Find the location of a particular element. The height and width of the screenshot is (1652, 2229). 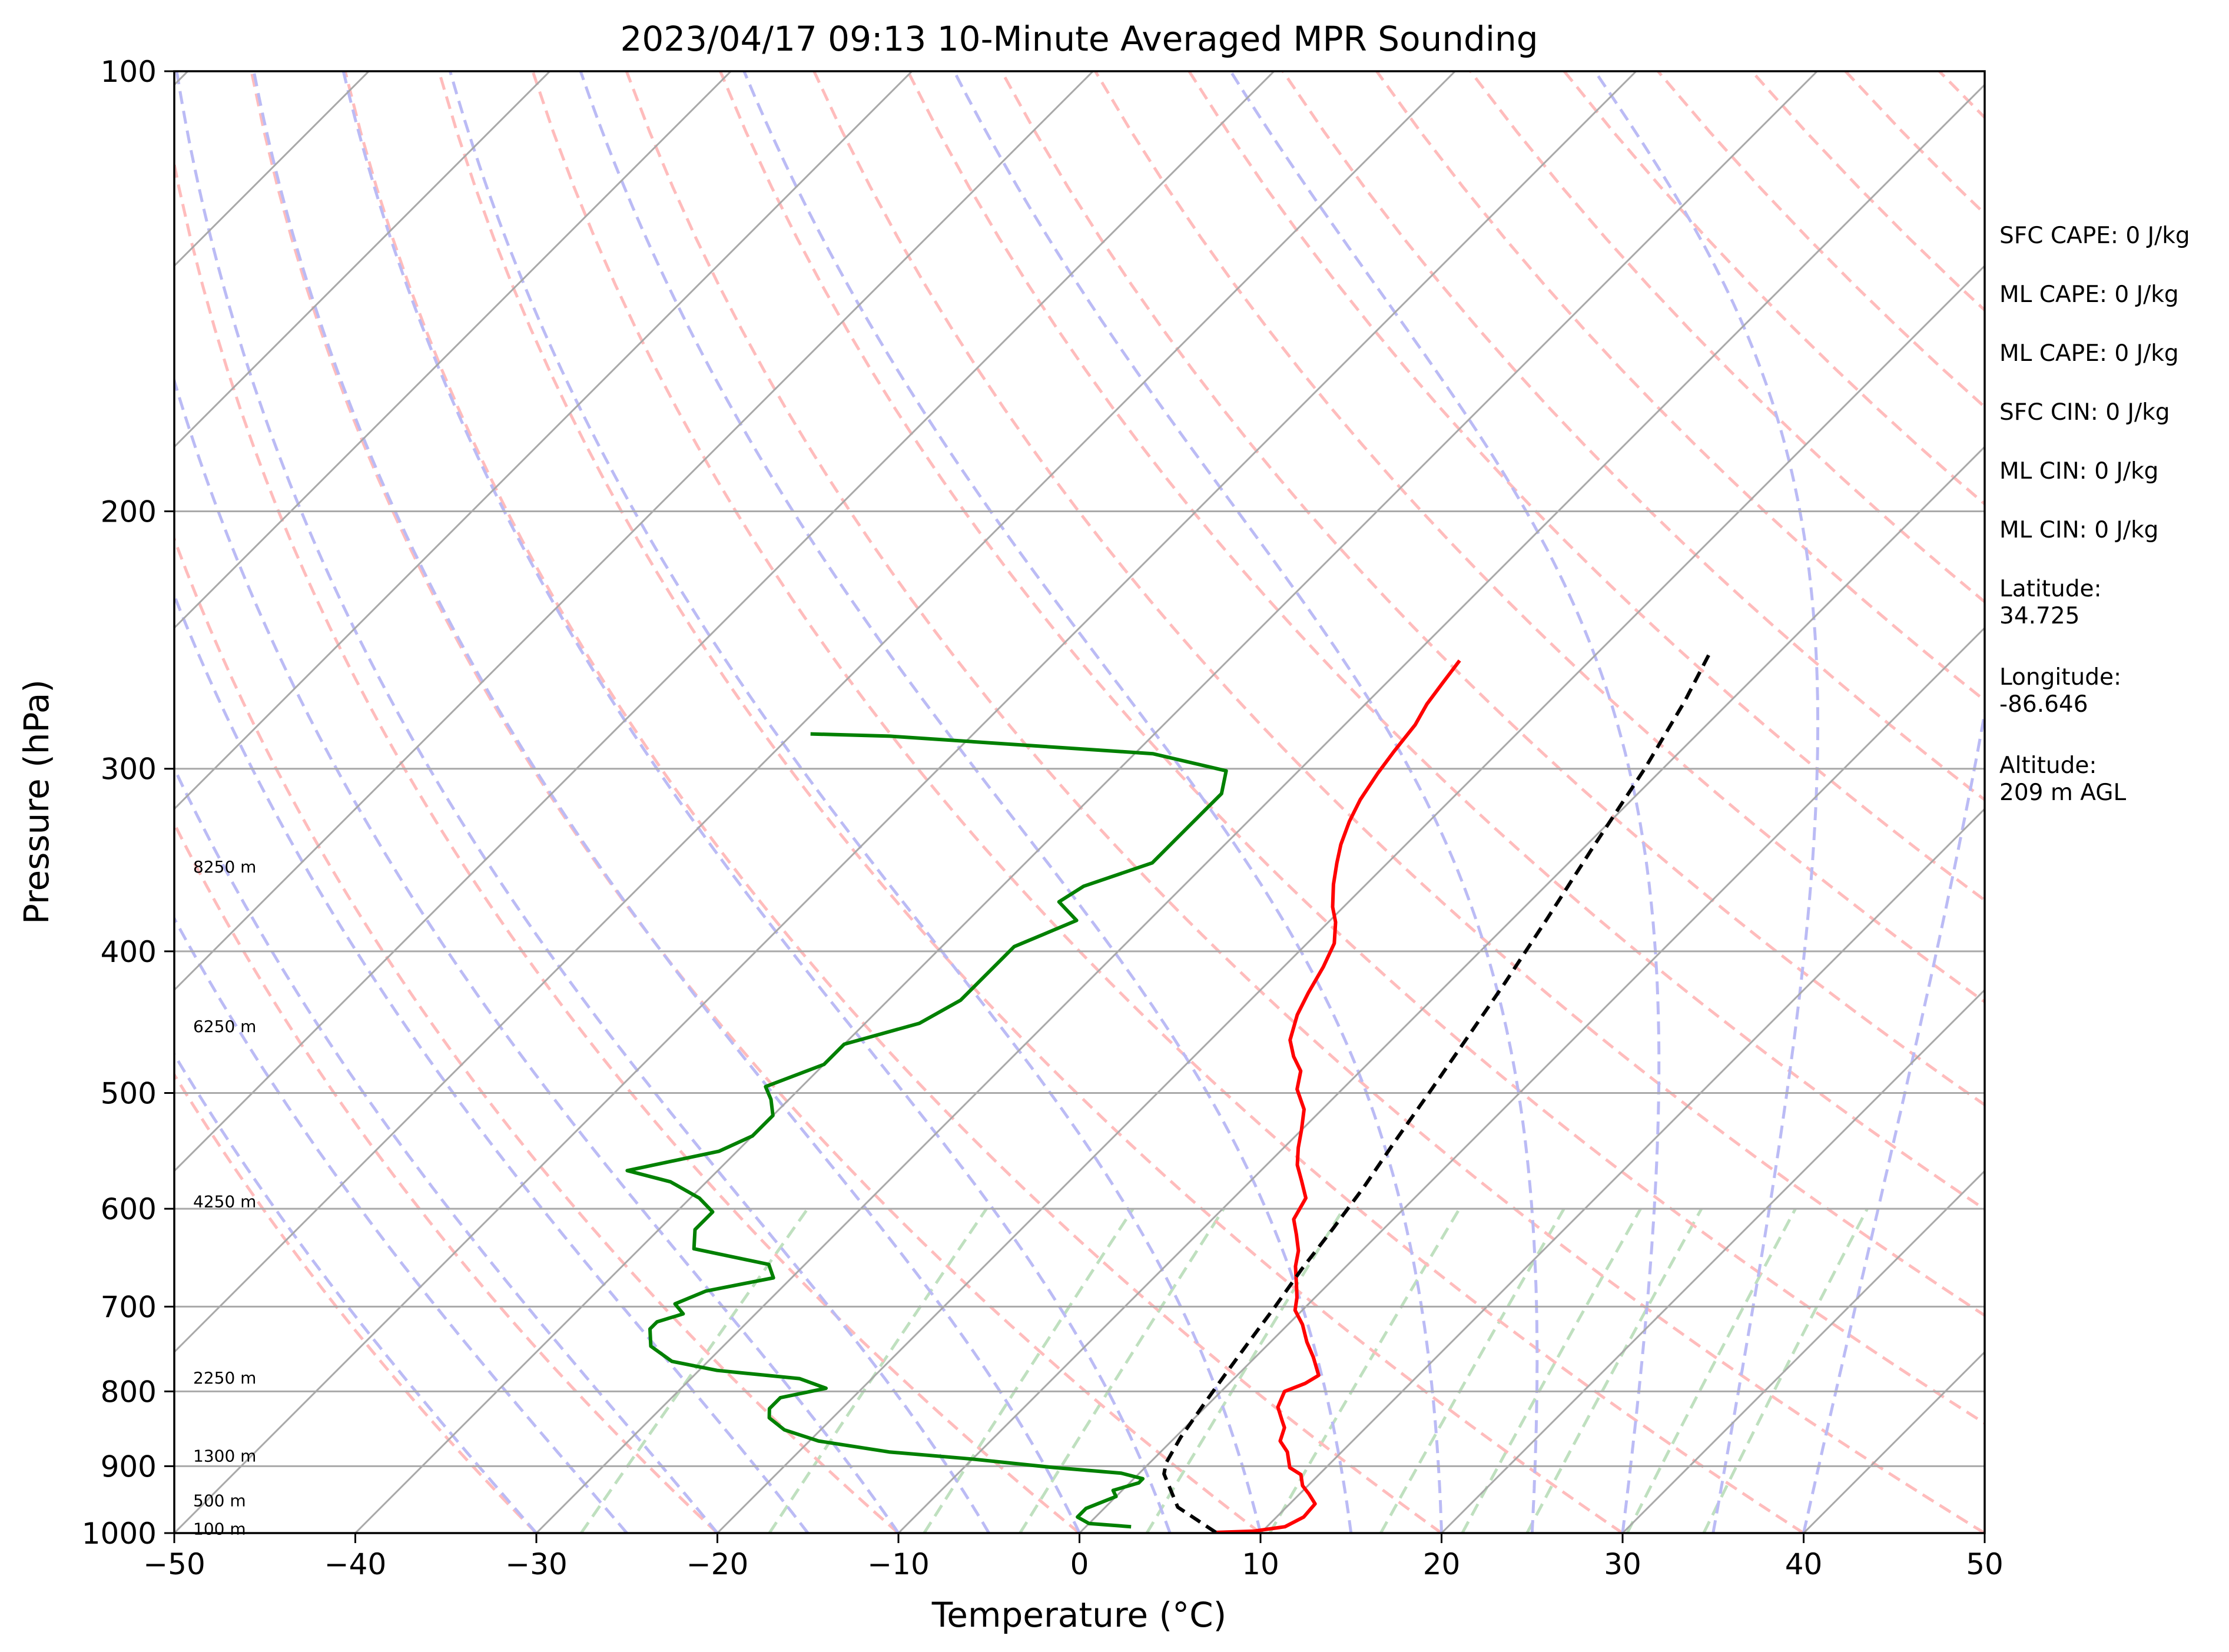

height-label: 100 m is located at coordinates (219, 1528).